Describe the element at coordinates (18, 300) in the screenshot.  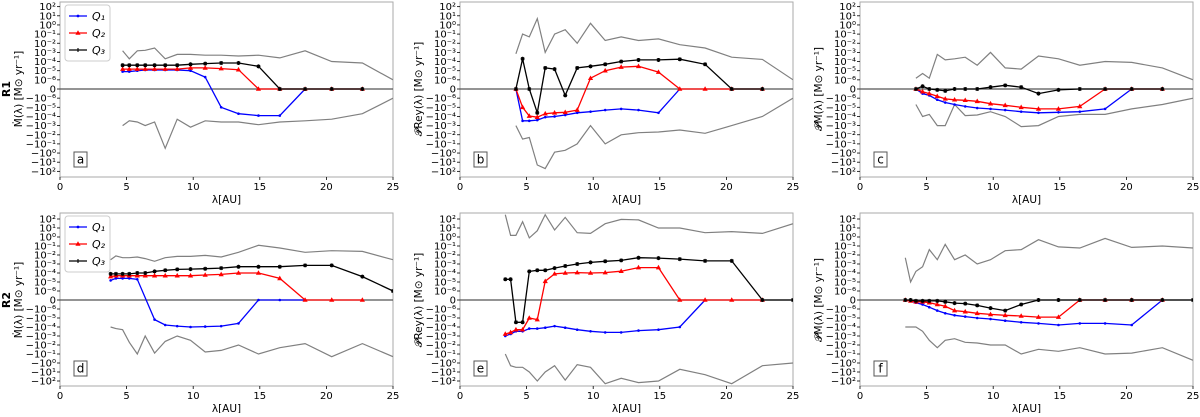
I see `y-axis-label: Ṁ(λ) [M⊙ yr⁻¹]` at that location.